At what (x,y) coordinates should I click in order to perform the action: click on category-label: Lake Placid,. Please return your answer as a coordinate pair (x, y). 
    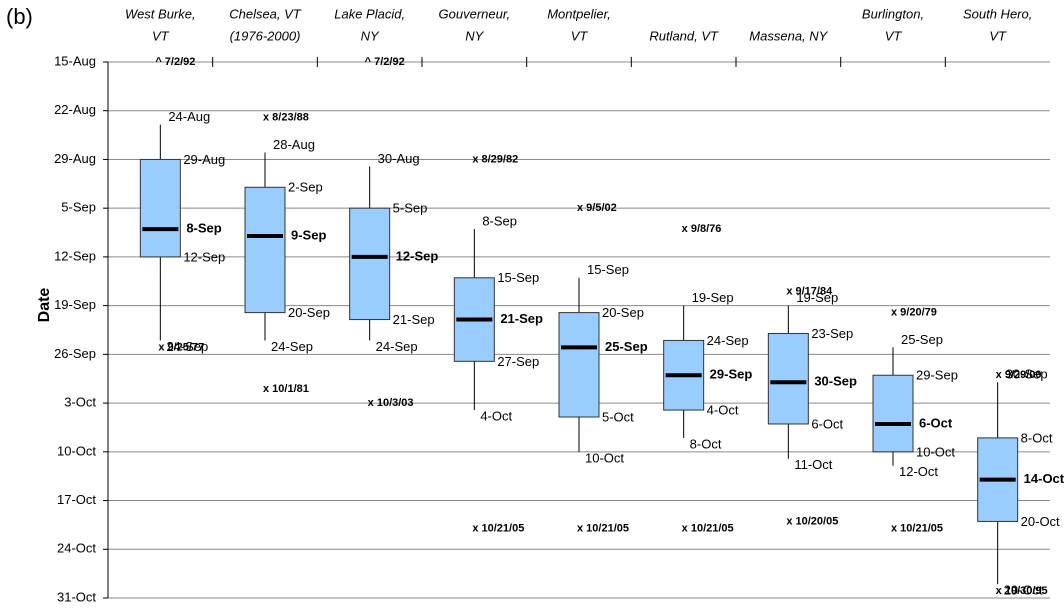
    Looking at the image, I should click on (369, 13).